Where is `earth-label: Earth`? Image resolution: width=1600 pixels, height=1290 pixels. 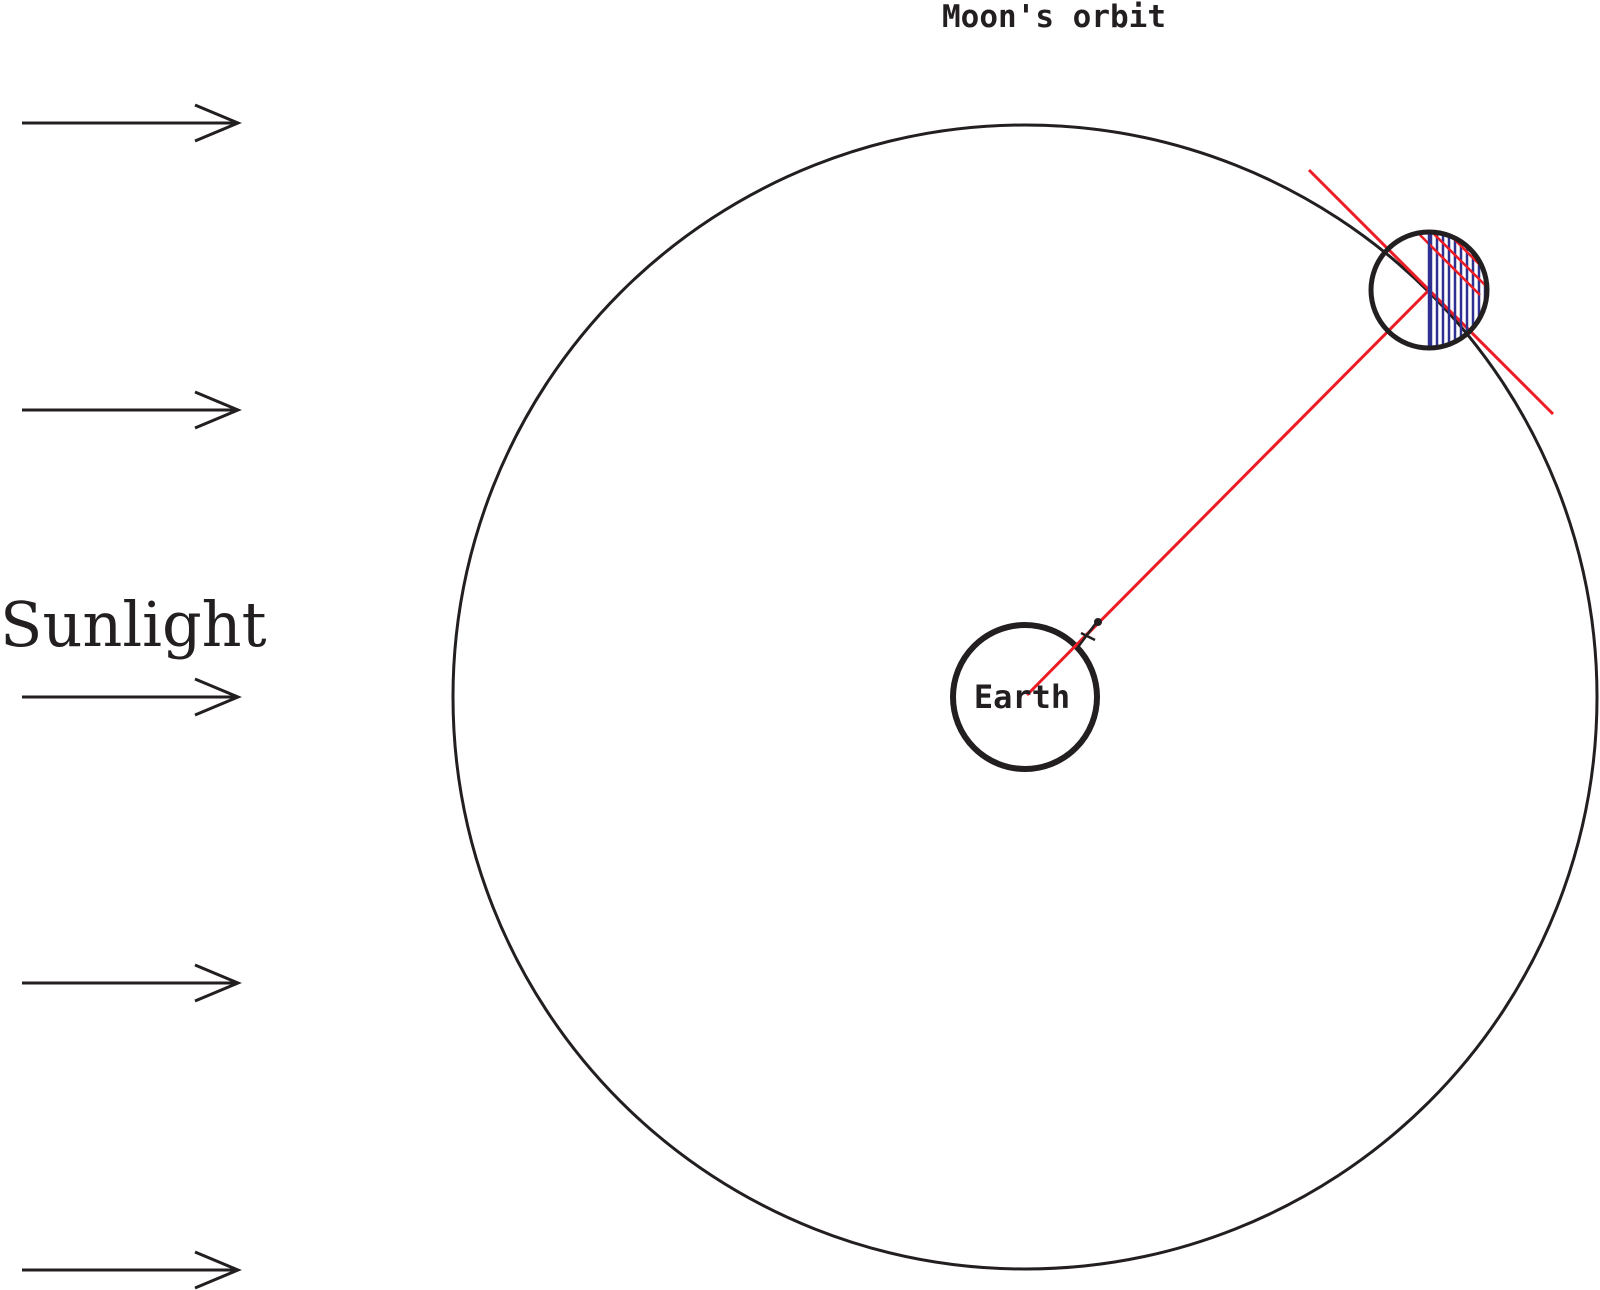 earth-label: Earth is located at coordinates (1022, 697).